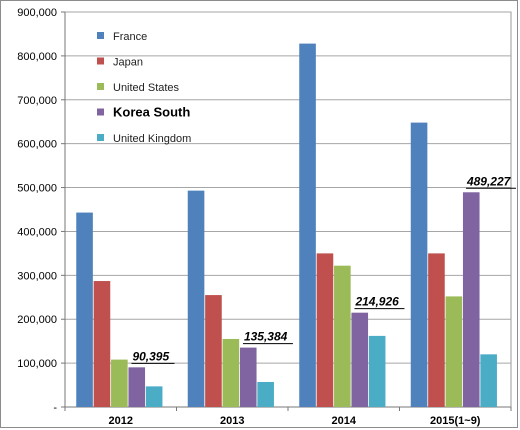 The height and width of the screenshot is (430, 520). What do you see at coordinates (150, 356) in the screenshot?
I see `data-label-korea-south: 90,395` at bounding box center [150, 356].